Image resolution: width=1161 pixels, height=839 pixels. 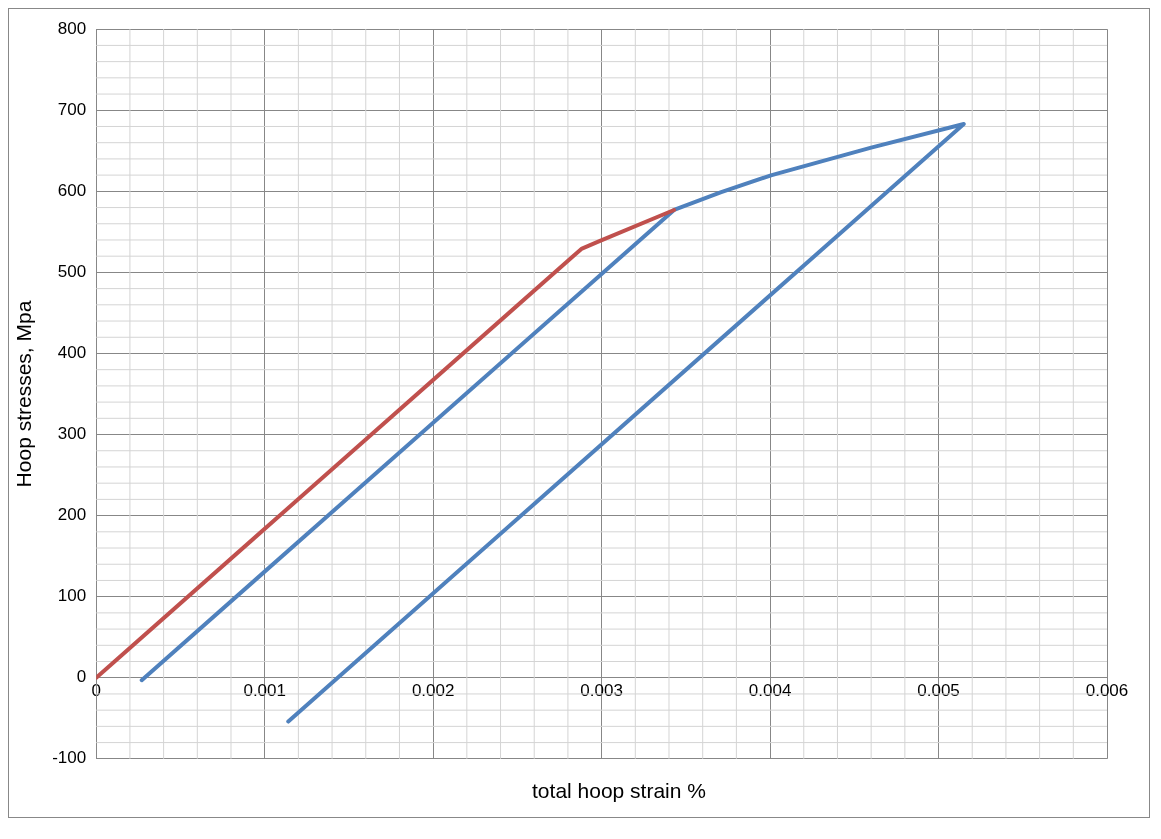 What do you see at coordinates (1107, 690) in the screenshot?
I see `x-tick-label: 0.006` at bounding box center [1107, 690].